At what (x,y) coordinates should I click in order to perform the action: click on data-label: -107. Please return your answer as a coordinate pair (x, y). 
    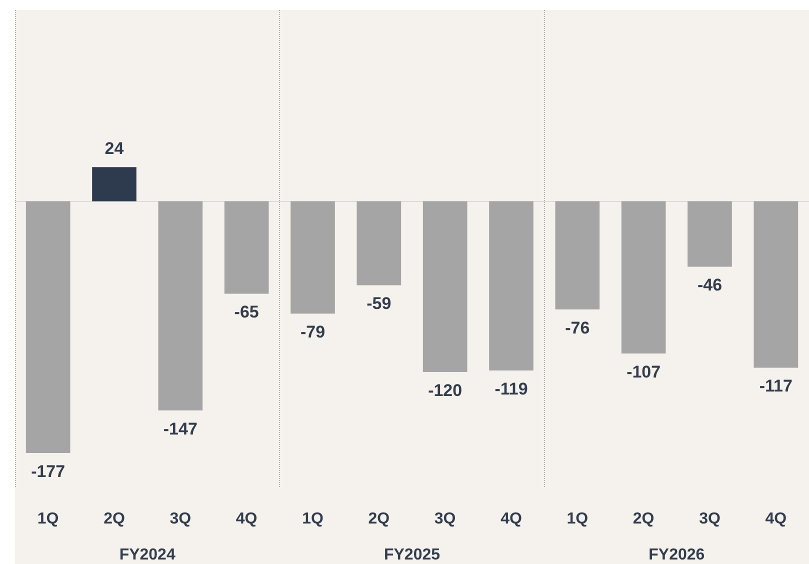
    Looking at the image, I should click on (643, 372).